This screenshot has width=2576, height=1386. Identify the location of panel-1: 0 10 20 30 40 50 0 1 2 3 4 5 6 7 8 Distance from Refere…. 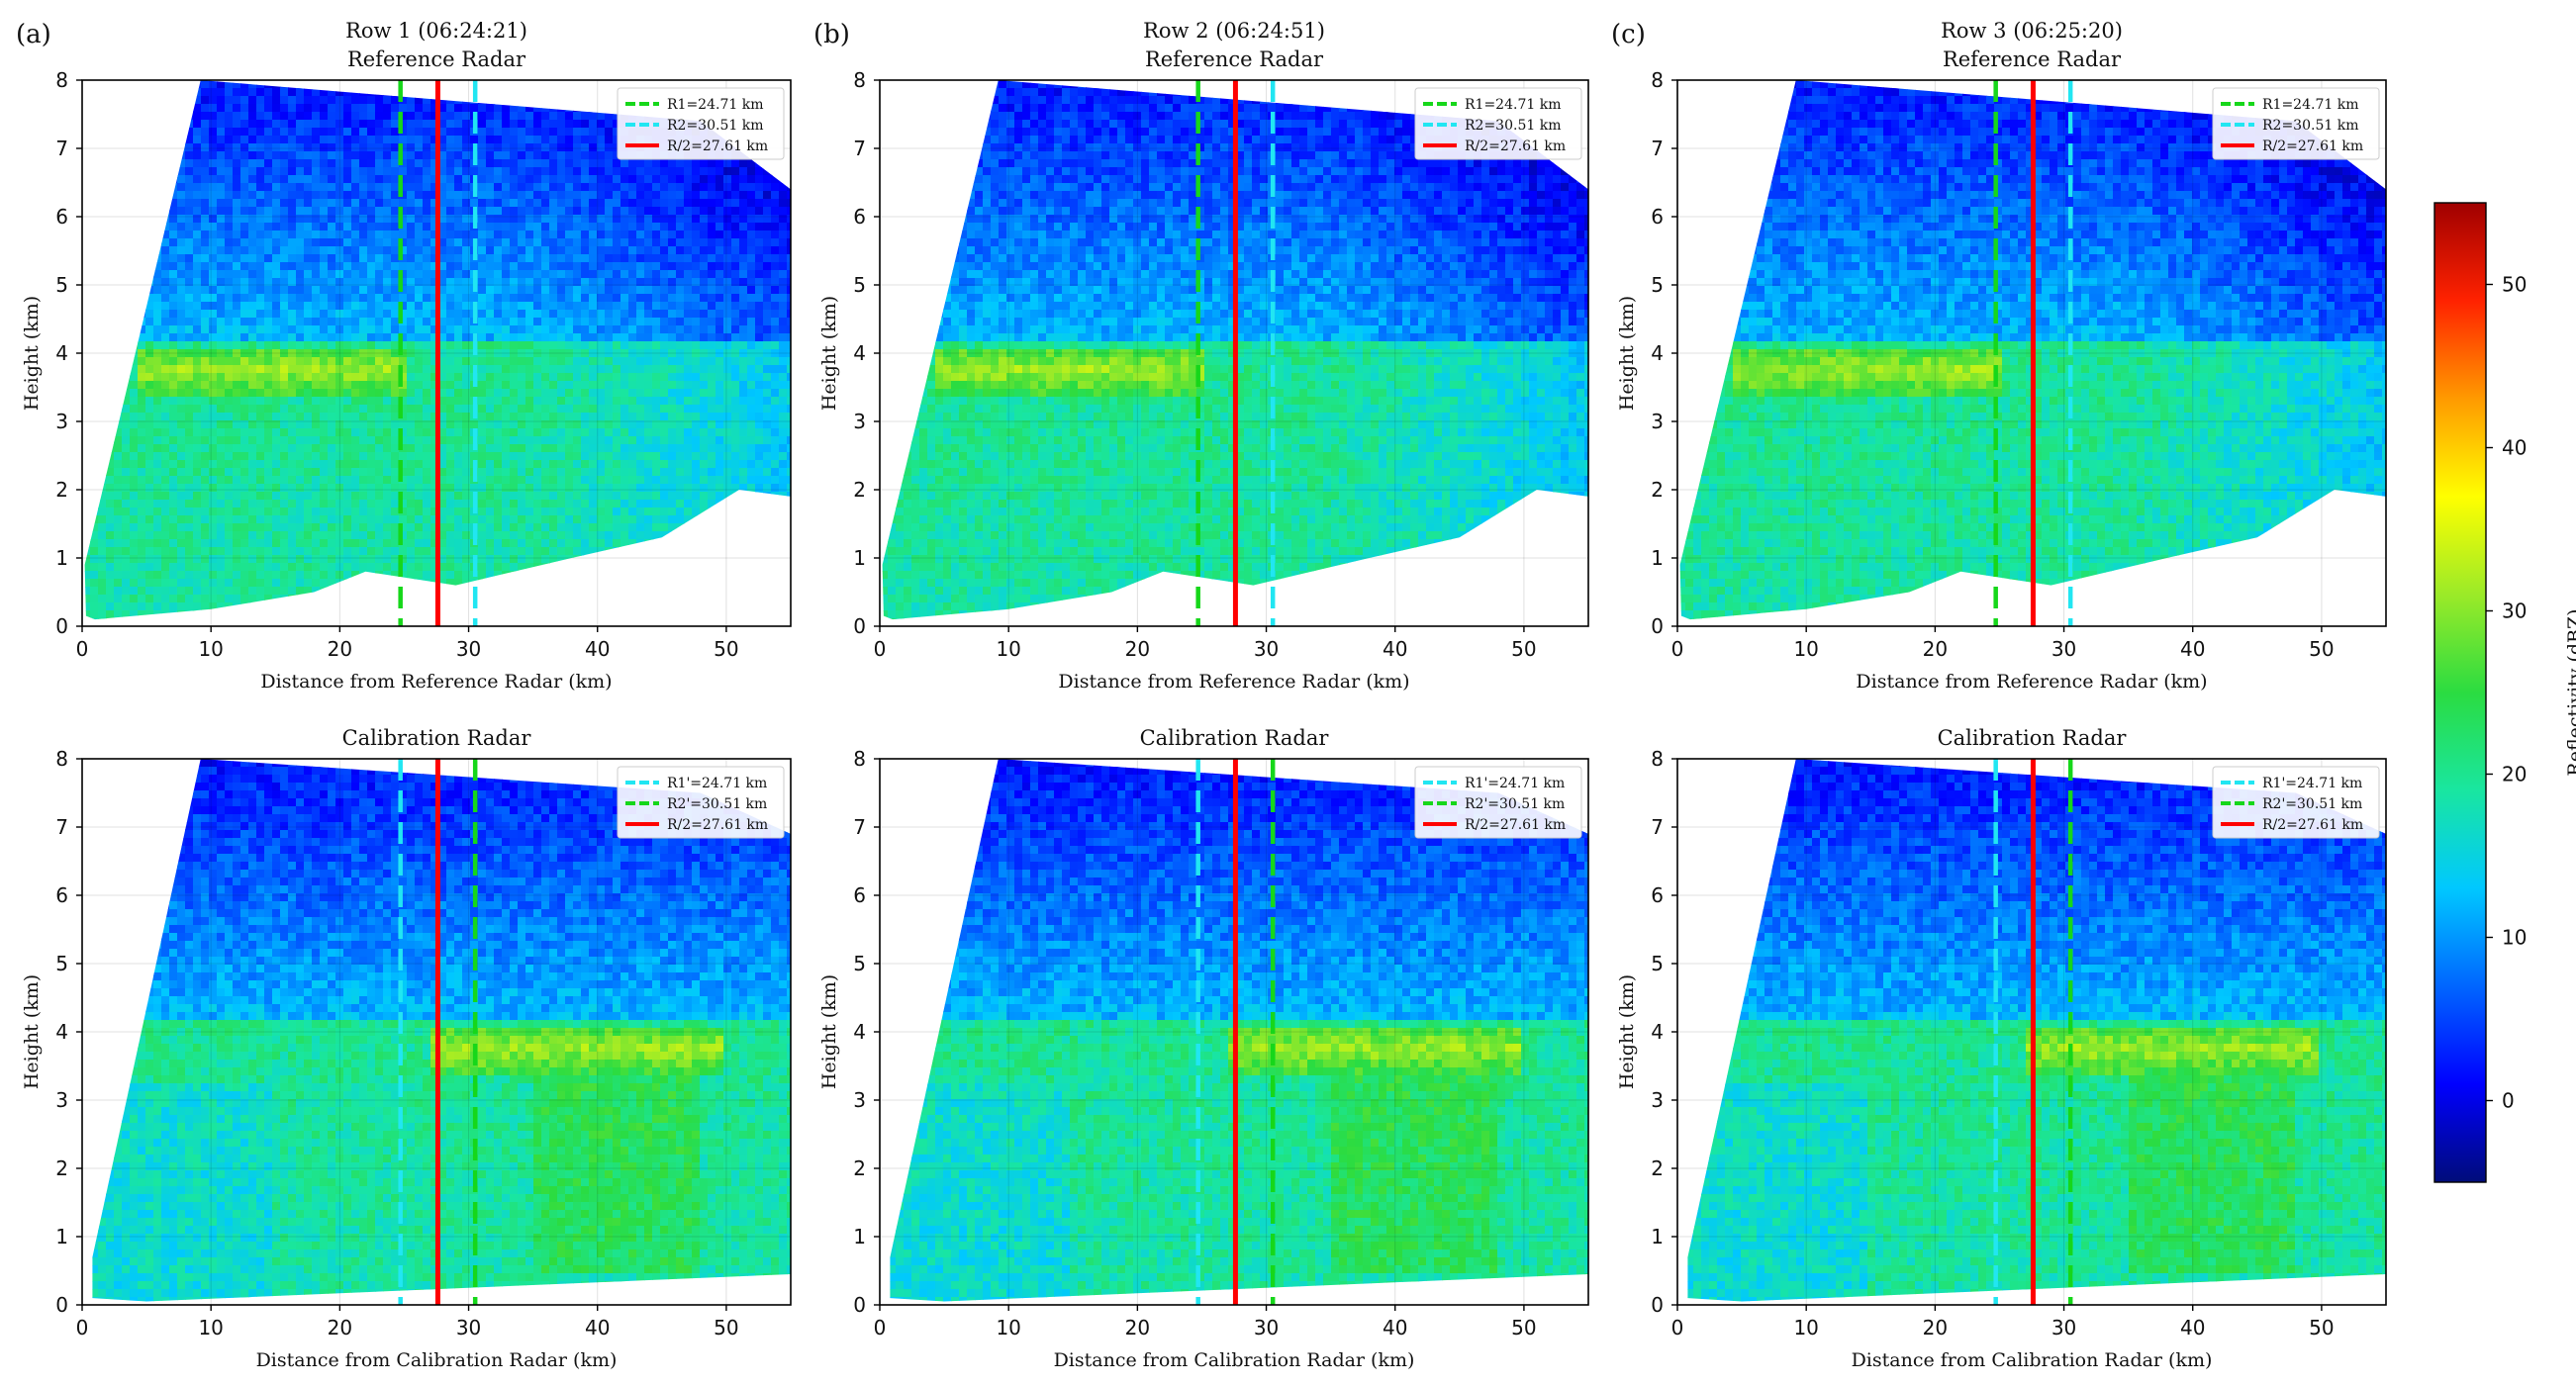
(404, 356).